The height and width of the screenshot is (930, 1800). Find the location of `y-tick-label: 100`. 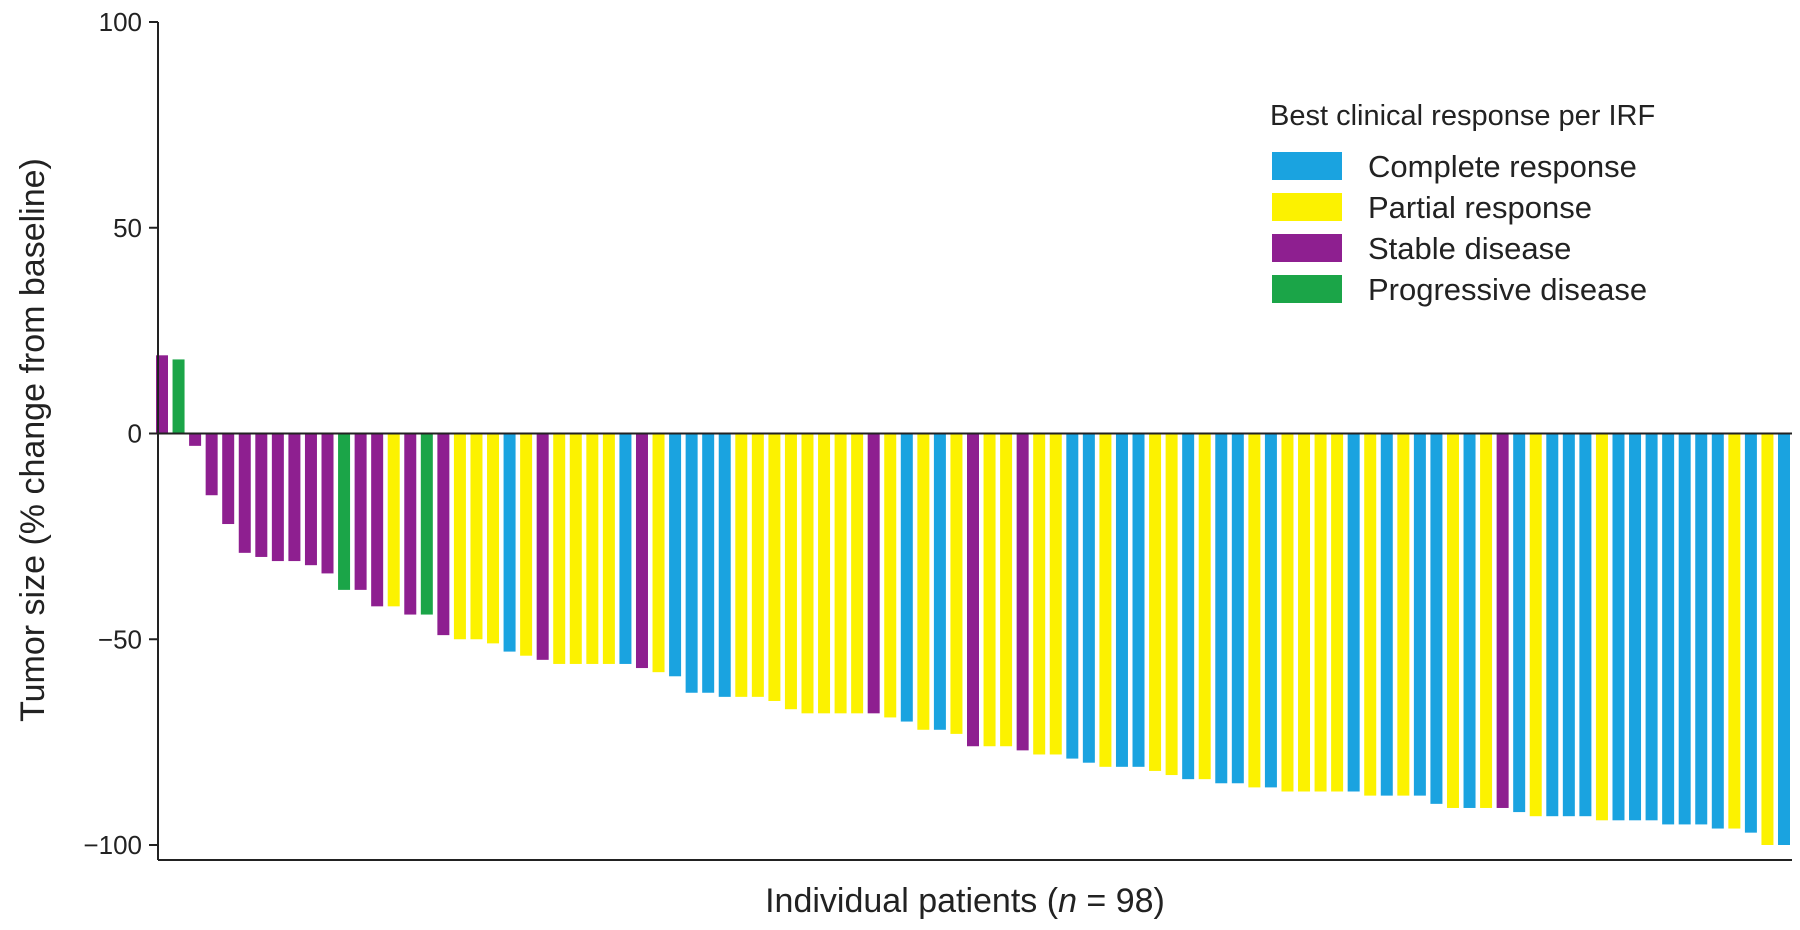

y-tick-label: 100 is located at coordinates (120, 22).